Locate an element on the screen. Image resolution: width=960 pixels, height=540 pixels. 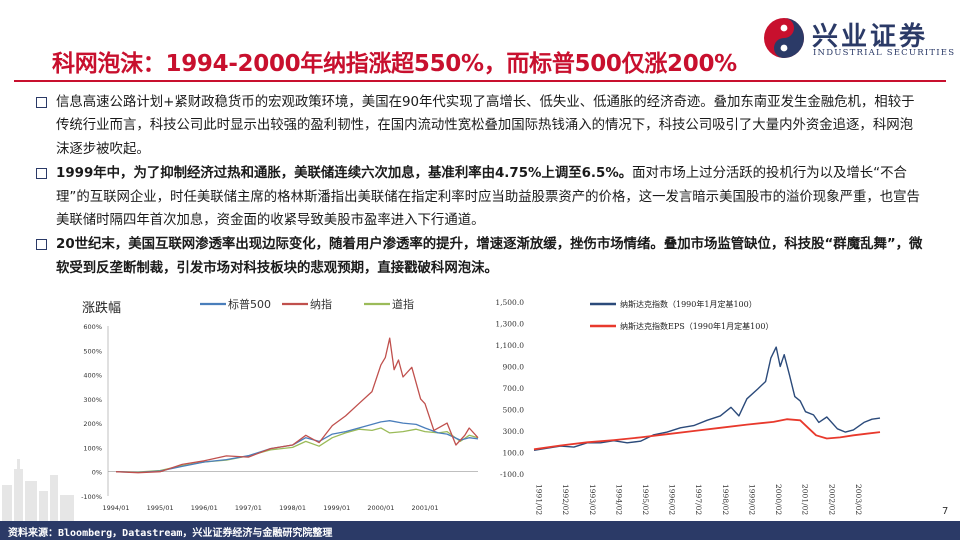
x-tick-label: 1995/01 is located at coordinates (160, 508).